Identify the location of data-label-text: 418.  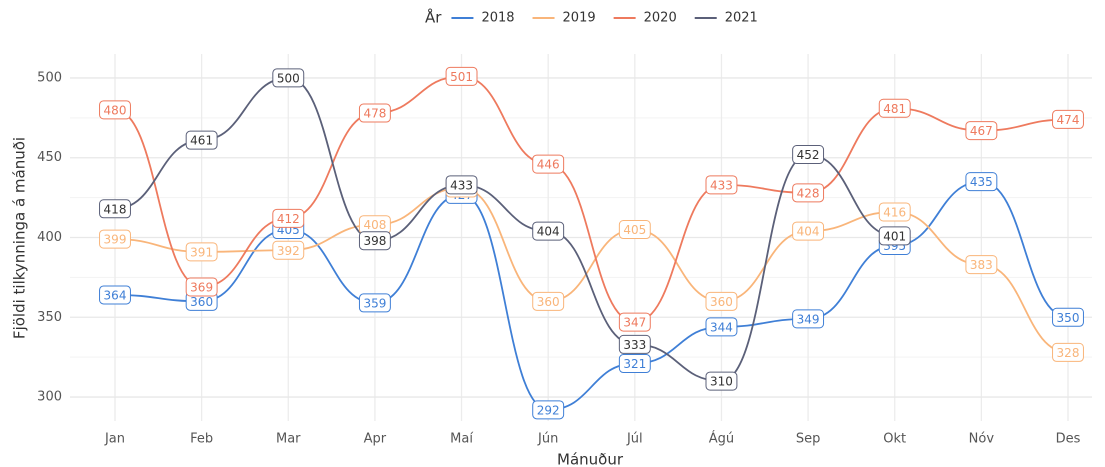
(115, 209).